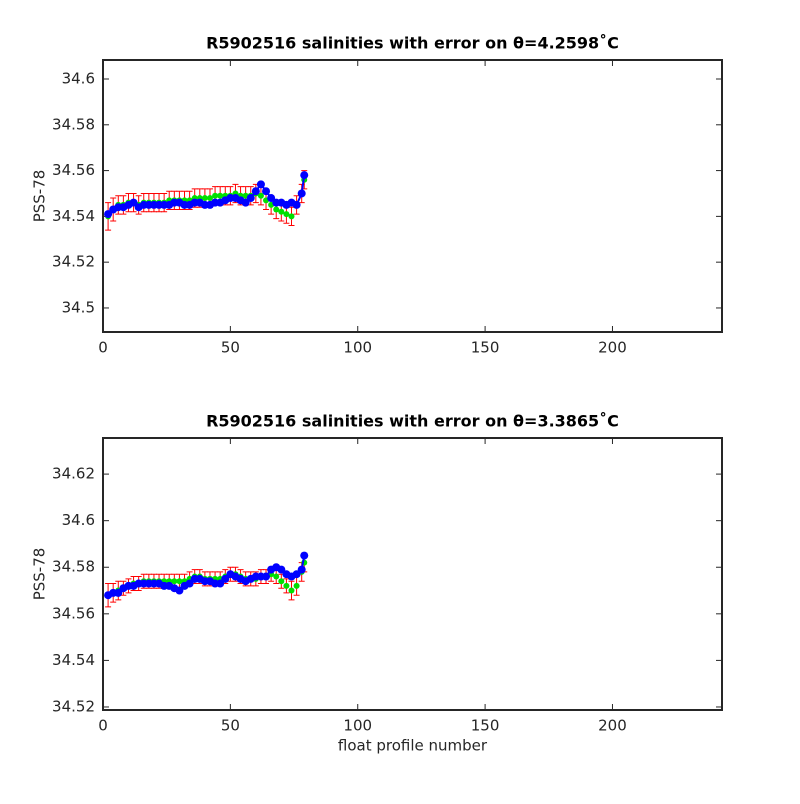 Image resolution: width=800 pixels, height=804 pixels. What do you see at coordinates (73, 474) in the screenshot?
I see `y-tick-label: 34.62` at bounding box center [73, 474].